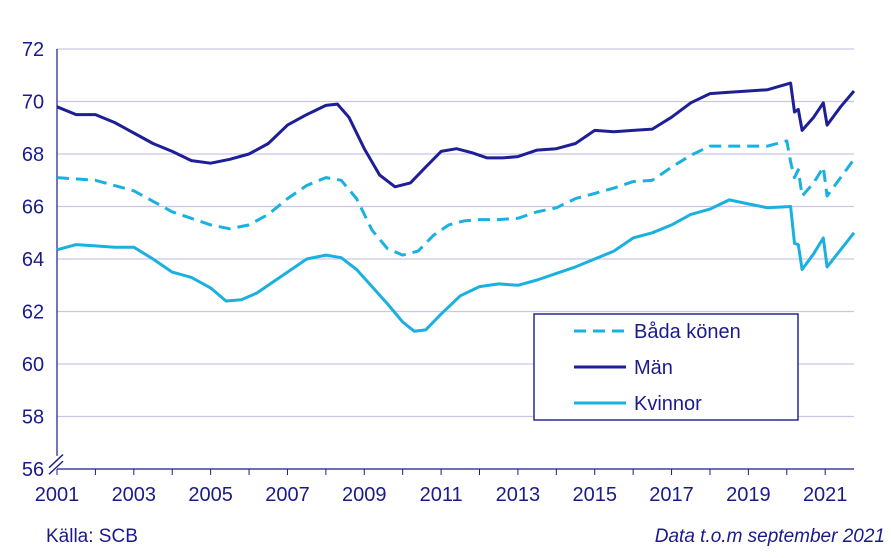 The height and width of the screenshot is (558, 891). Describe the element at coordinates (668, 404) in the screenshot. I see `legend-label: Kvinnor` at that location.